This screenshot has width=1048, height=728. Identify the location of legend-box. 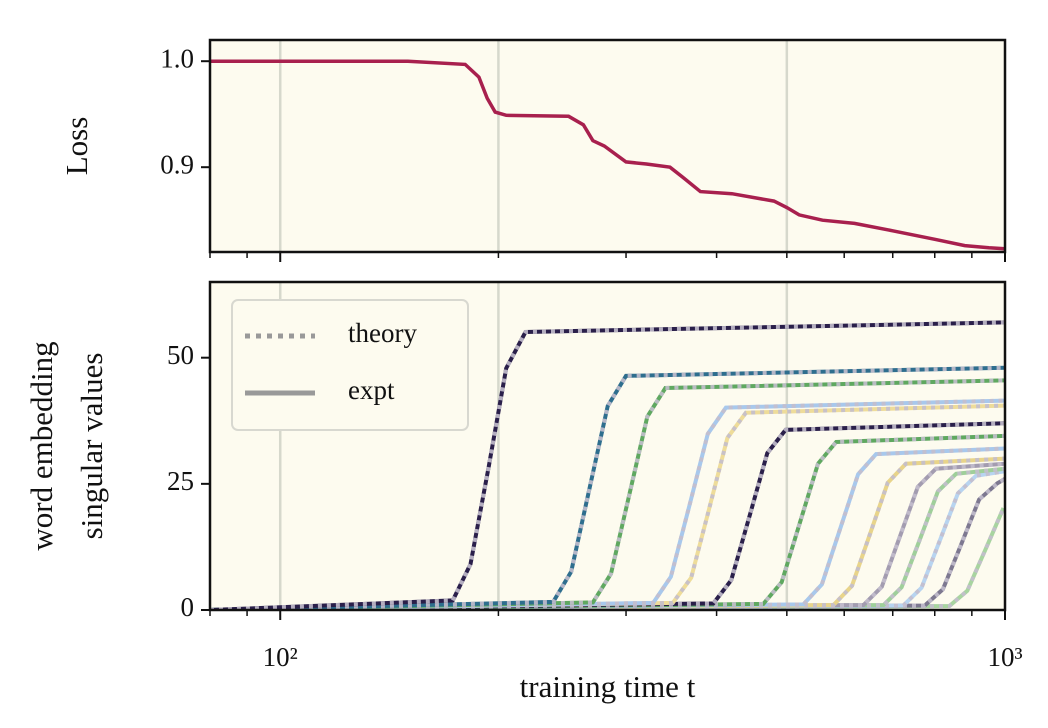
(350, 365).